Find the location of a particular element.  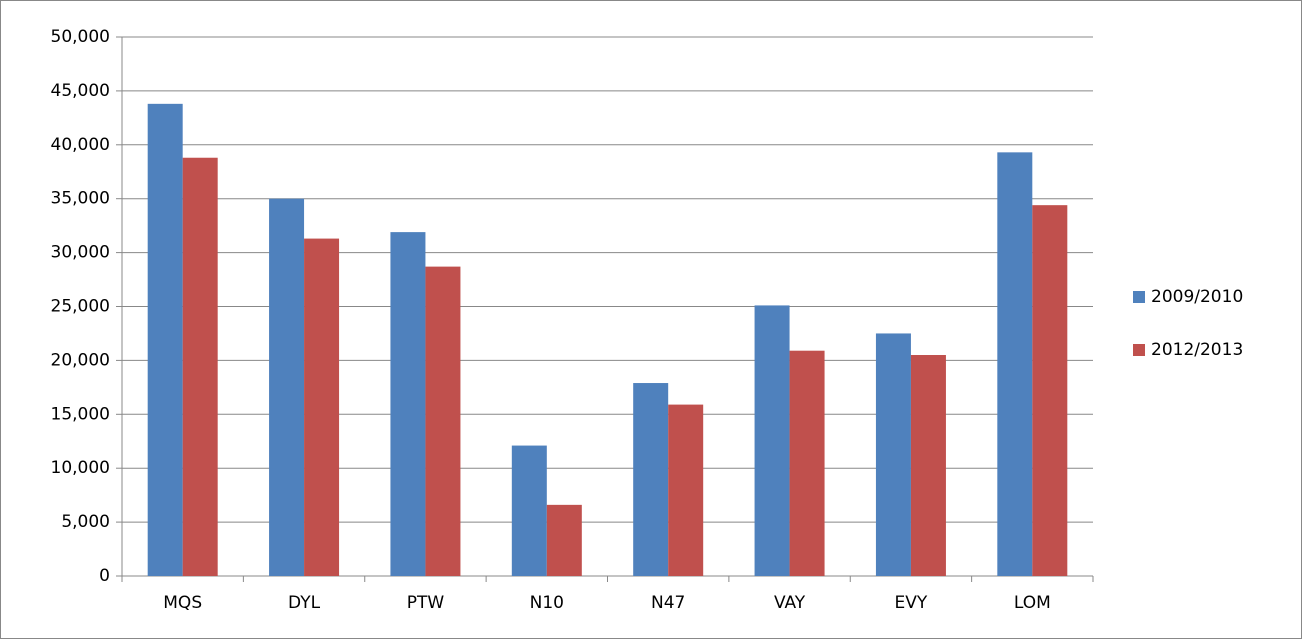

legend-label: 2012/2013 is located at coordinates (1197, 350).